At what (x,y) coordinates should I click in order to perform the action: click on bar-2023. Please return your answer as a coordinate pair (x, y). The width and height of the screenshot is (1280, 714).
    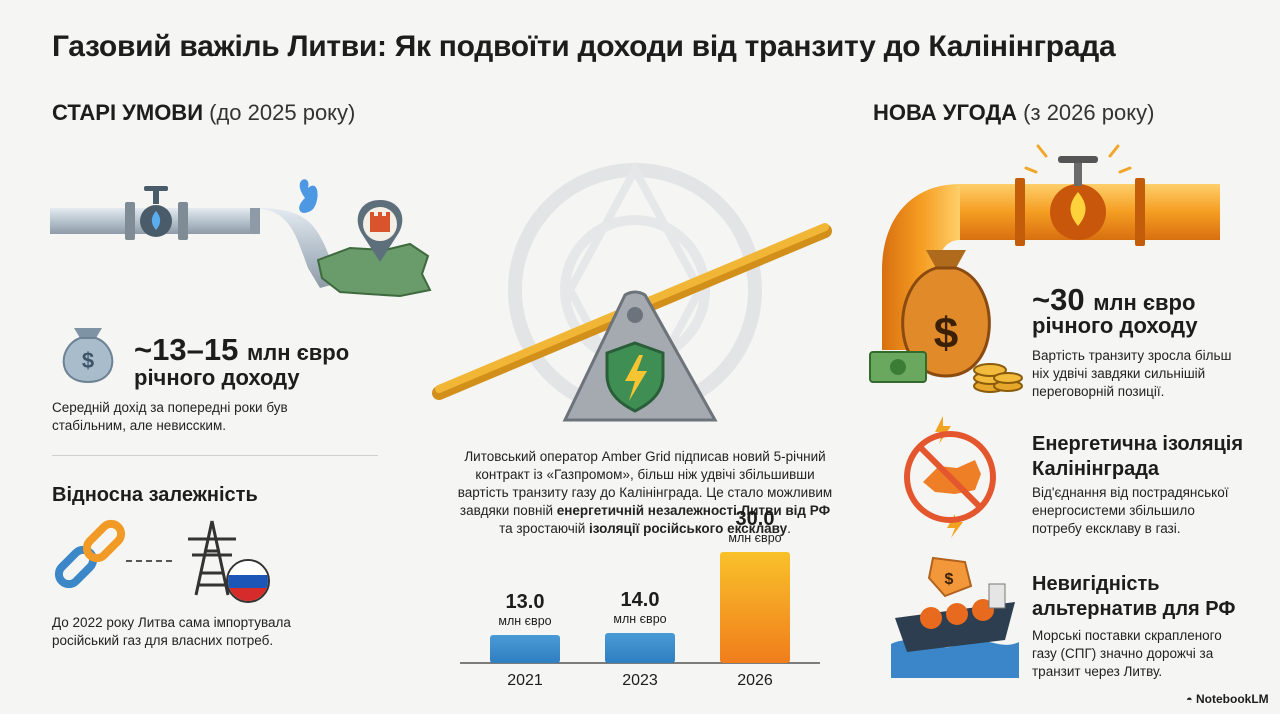
    Looking at the image, I should click on (640, 648).